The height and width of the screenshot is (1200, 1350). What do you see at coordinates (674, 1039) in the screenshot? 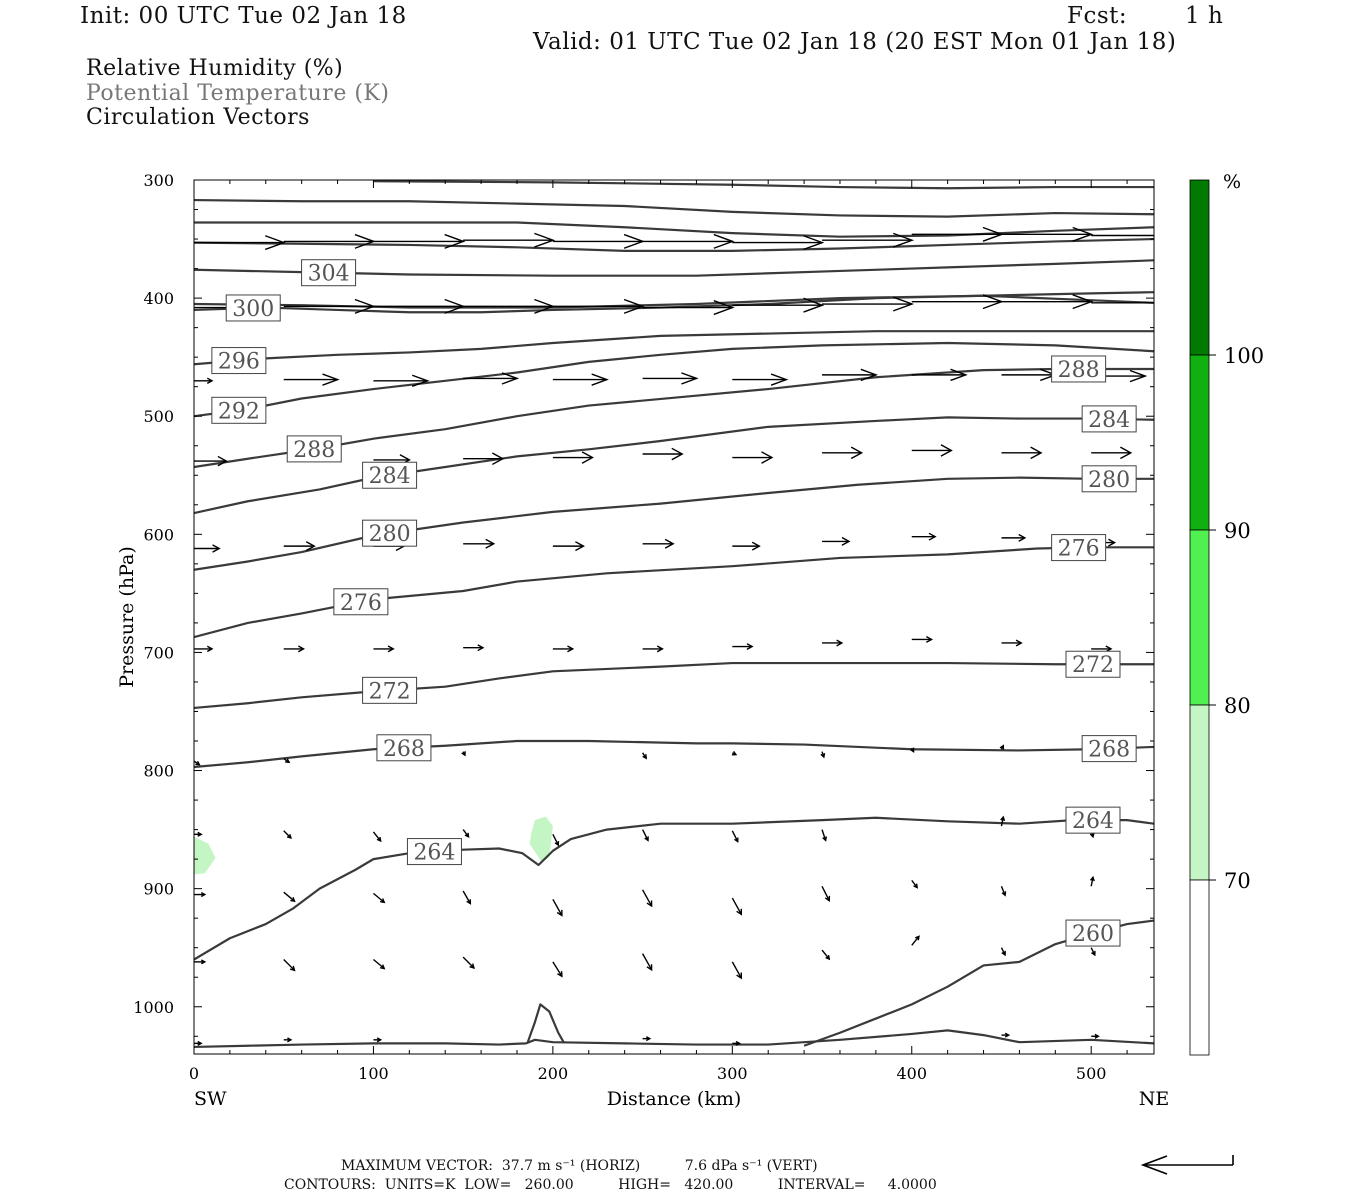
I see `theta-contour-u17` at bounding box center [674, 1039].